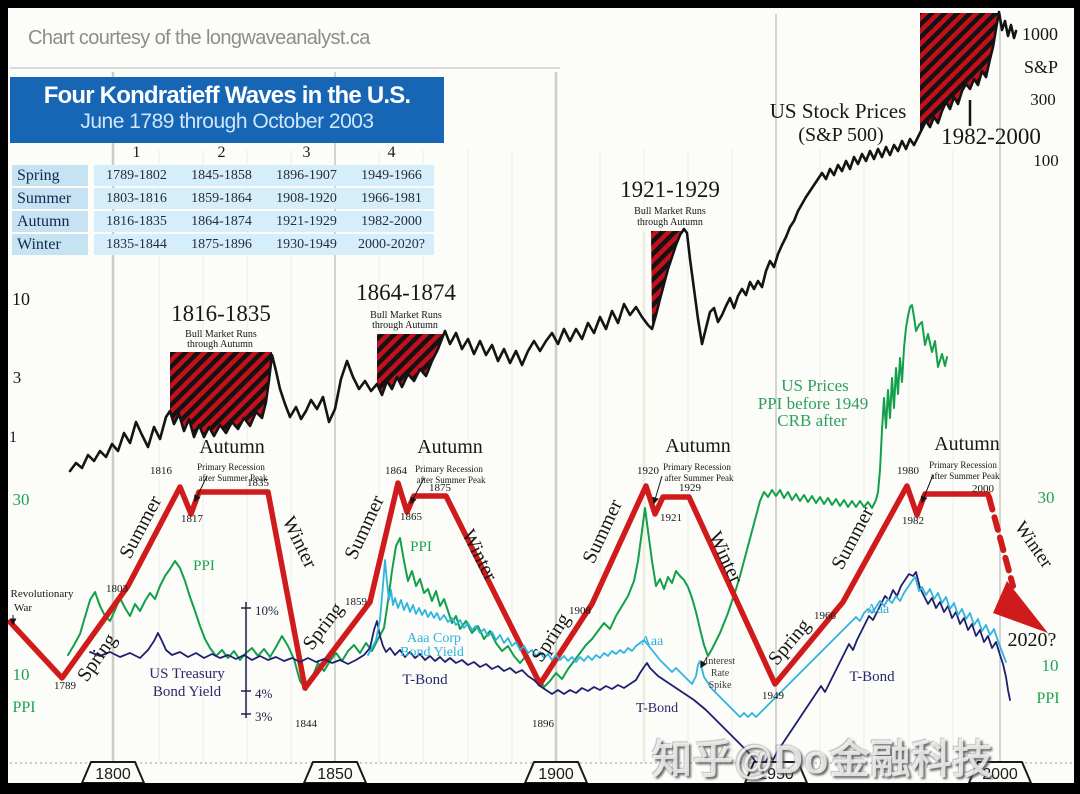  What do you see at coordinates (50, 221) in the screenshot?
I see `season-label-autumn: Autumn` at bounding box center [50, 221].